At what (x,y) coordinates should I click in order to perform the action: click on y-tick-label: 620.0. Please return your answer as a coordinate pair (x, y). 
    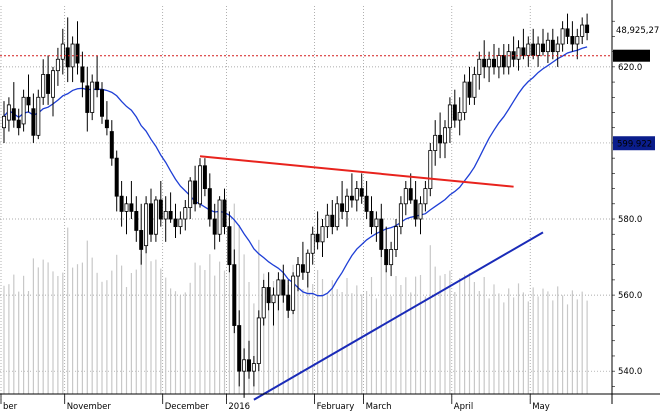
    Looking at the image, I should click on (630, 68).